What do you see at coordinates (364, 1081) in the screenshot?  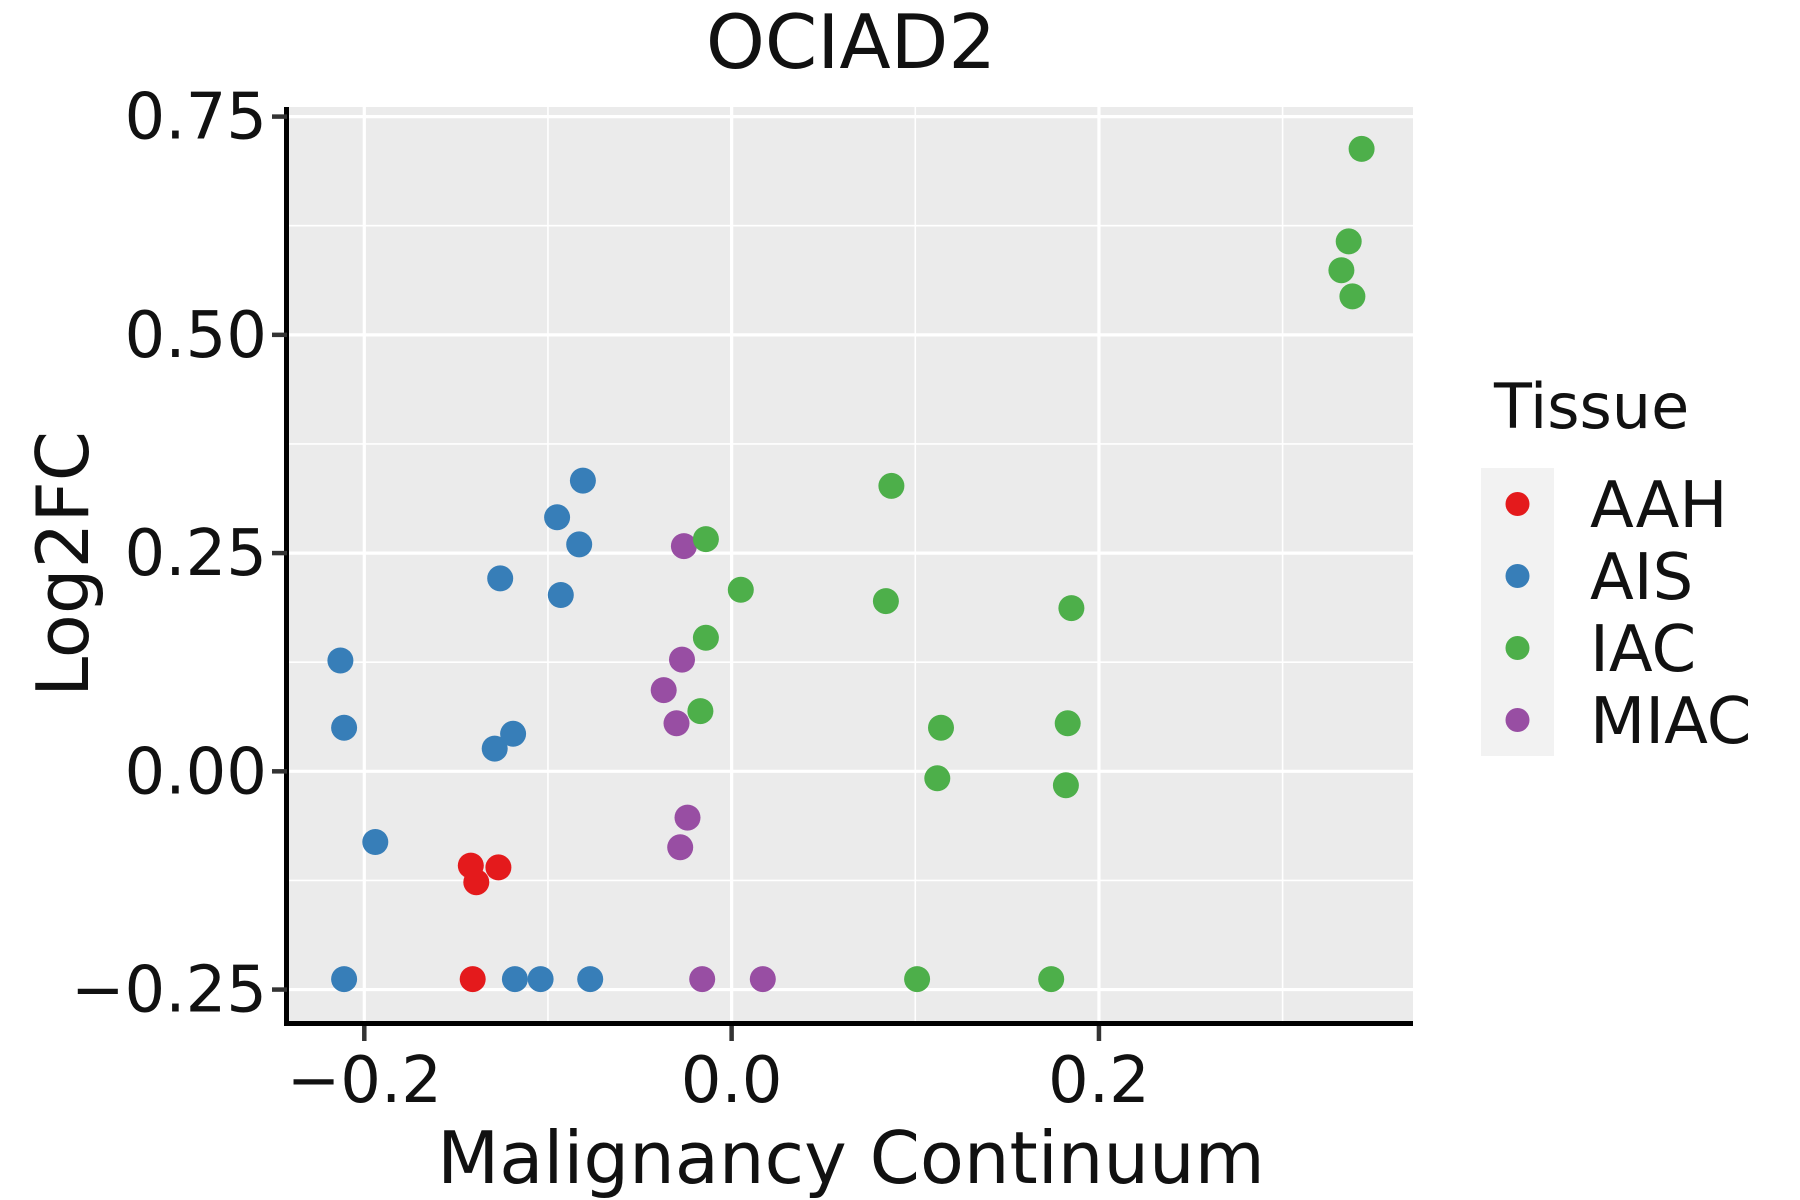 I see `x-tick-label: −0.2` at bounding box center [364, 1081].